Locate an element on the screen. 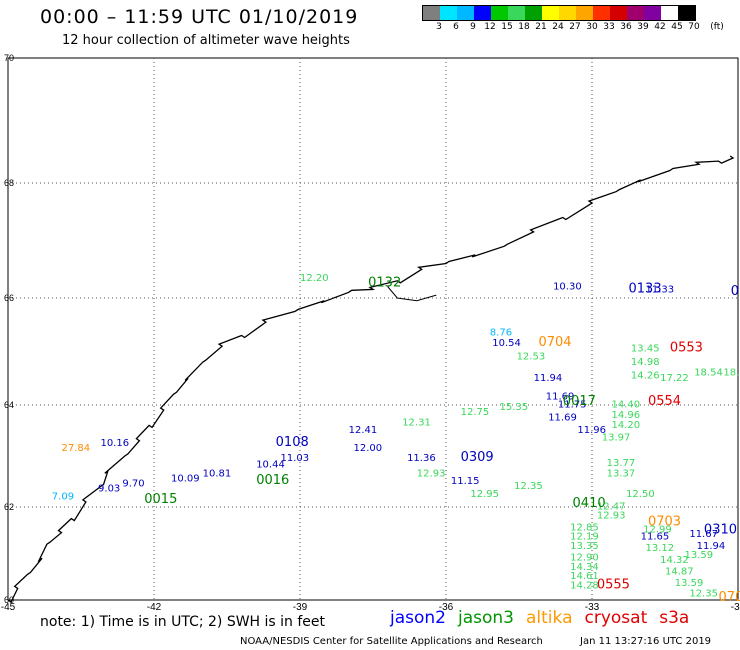  x-tick-label: -33 is located at coordinates (592, 607).